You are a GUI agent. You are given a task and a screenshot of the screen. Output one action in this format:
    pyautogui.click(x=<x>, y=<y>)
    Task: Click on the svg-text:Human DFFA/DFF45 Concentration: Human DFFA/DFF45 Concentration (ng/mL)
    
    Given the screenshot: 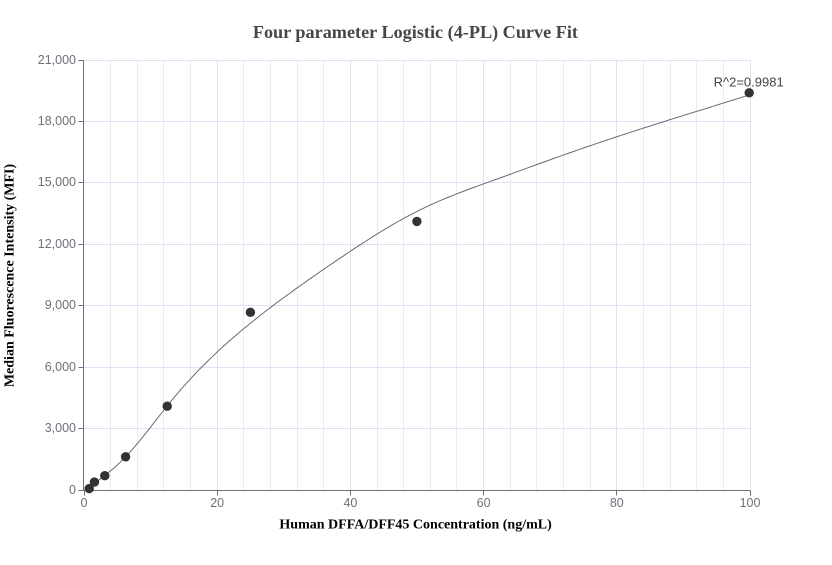 What is the action you would take?
    pyautogui.click(x=415, y=525)
    